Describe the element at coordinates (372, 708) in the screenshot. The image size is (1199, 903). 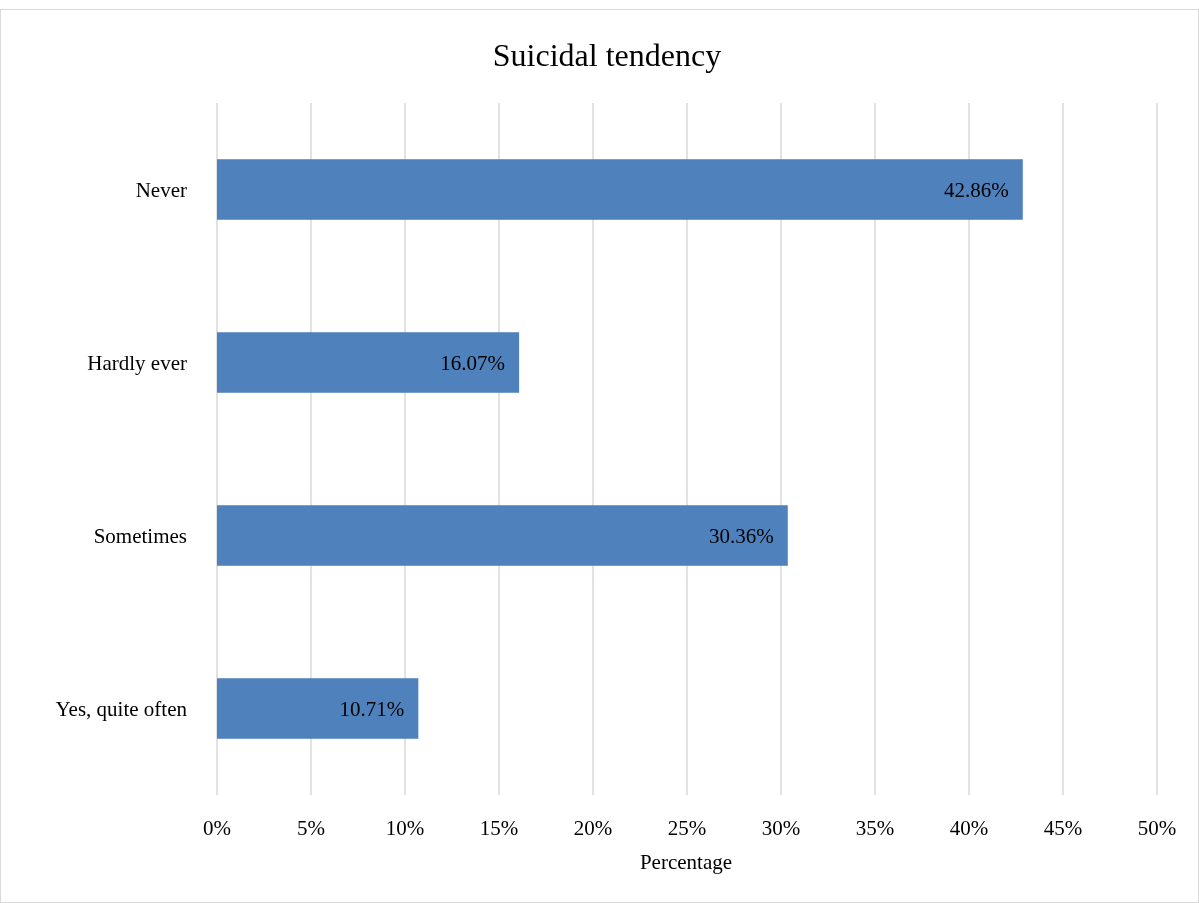
I see `data-label: 10.71%` at that location.